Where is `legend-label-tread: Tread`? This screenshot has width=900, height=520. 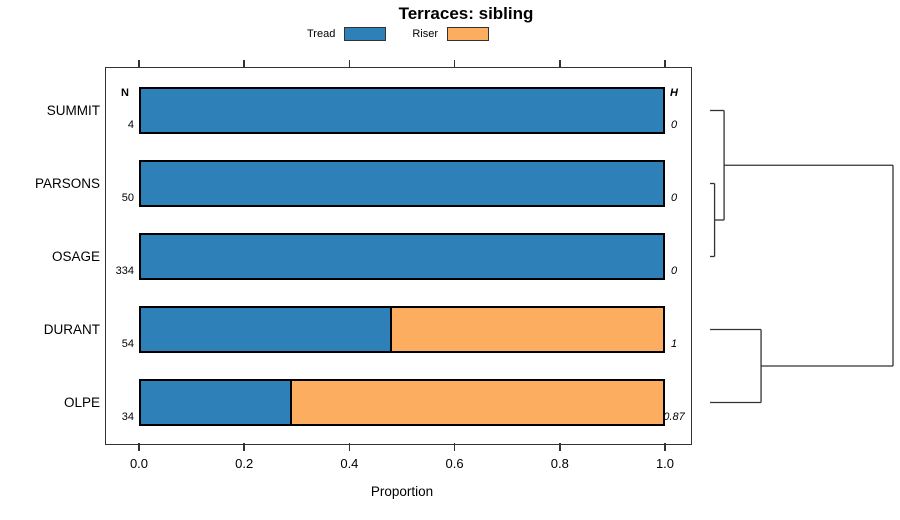
legend-label-tread: Tread is located at coordinates (321, 34).